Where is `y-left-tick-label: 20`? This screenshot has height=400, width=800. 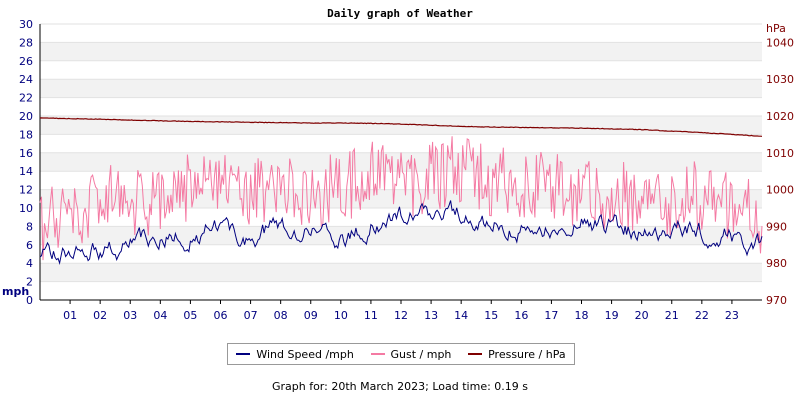 y-left-tick-label: 20 is located at coordinates (26, 116).